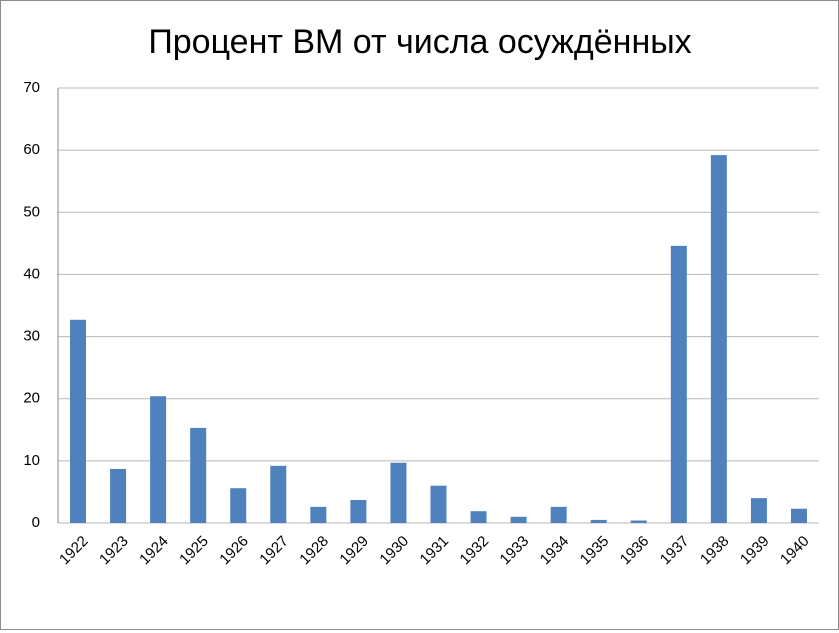 The width and height of the screenshot is (839, 633). I want to click on y-tick-label: 40, so click(31, 273).